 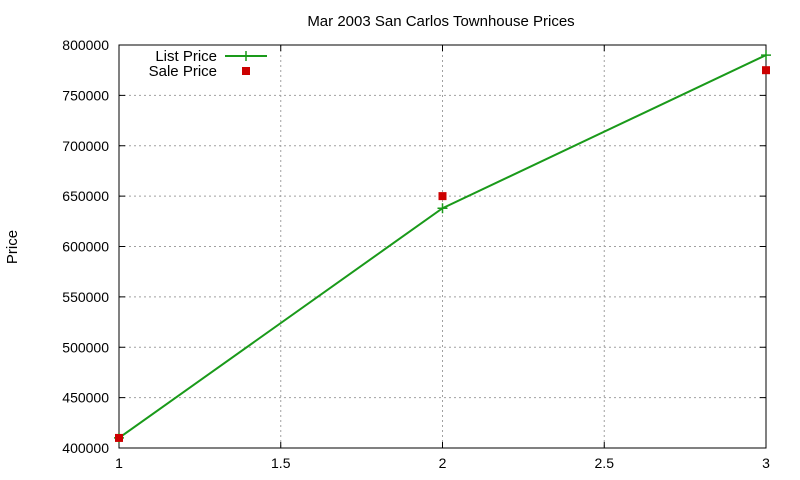 What do you see at coordinates (605, 463) in the screenshot?
I see `x-tick-label: 2.5` at bounding box center [605, 463].